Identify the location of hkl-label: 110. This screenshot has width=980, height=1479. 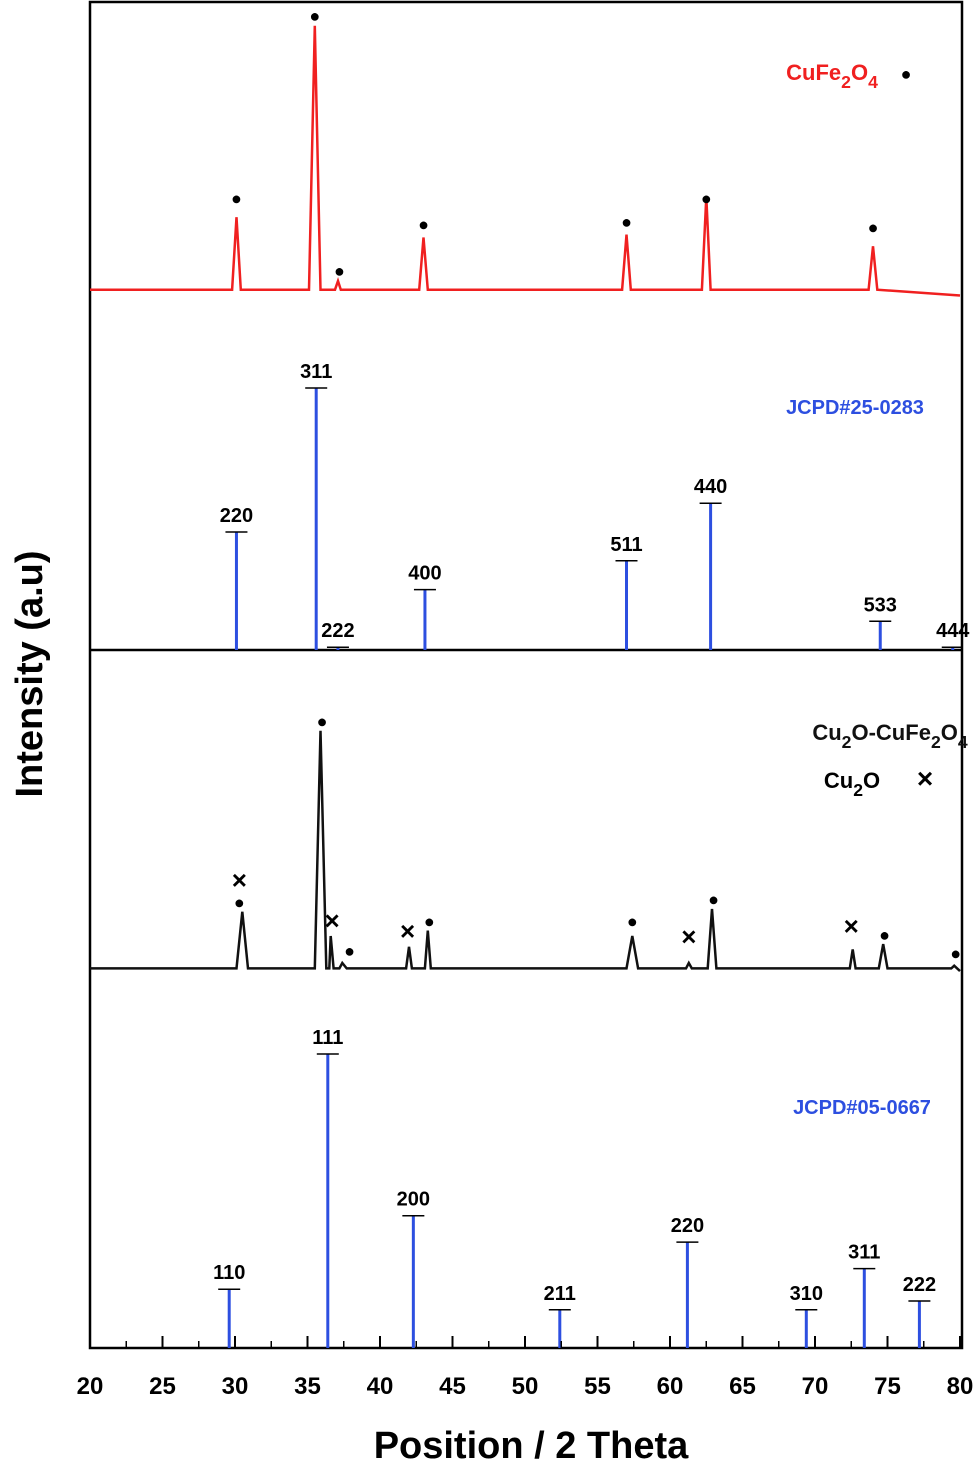
(229, 1273).